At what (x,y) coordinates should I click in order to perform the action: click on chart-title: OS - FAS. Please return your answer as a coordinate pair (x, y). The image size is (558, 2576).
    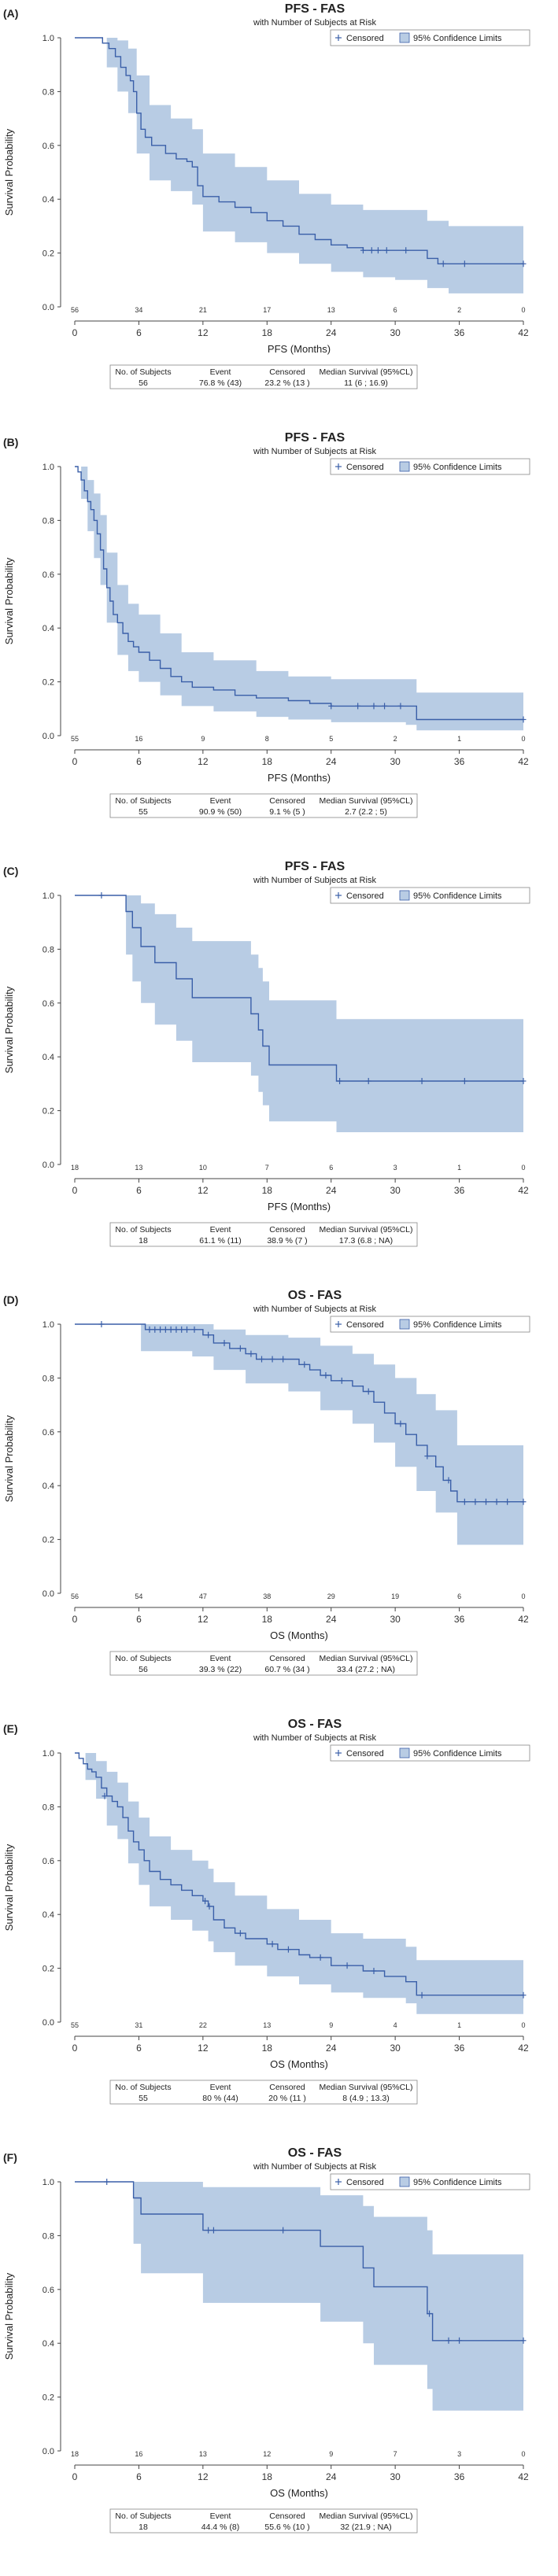
    Looking at the image, I should click on (315, 2153).